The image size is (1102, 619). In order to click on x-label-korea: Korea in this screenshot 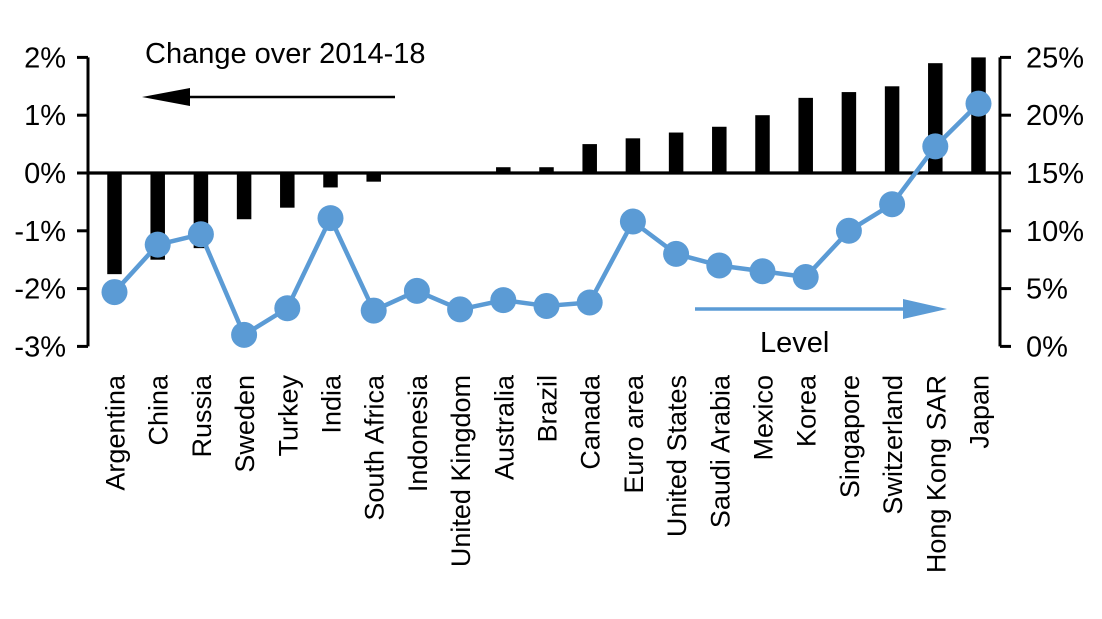, I will do `click(807, 410)`.